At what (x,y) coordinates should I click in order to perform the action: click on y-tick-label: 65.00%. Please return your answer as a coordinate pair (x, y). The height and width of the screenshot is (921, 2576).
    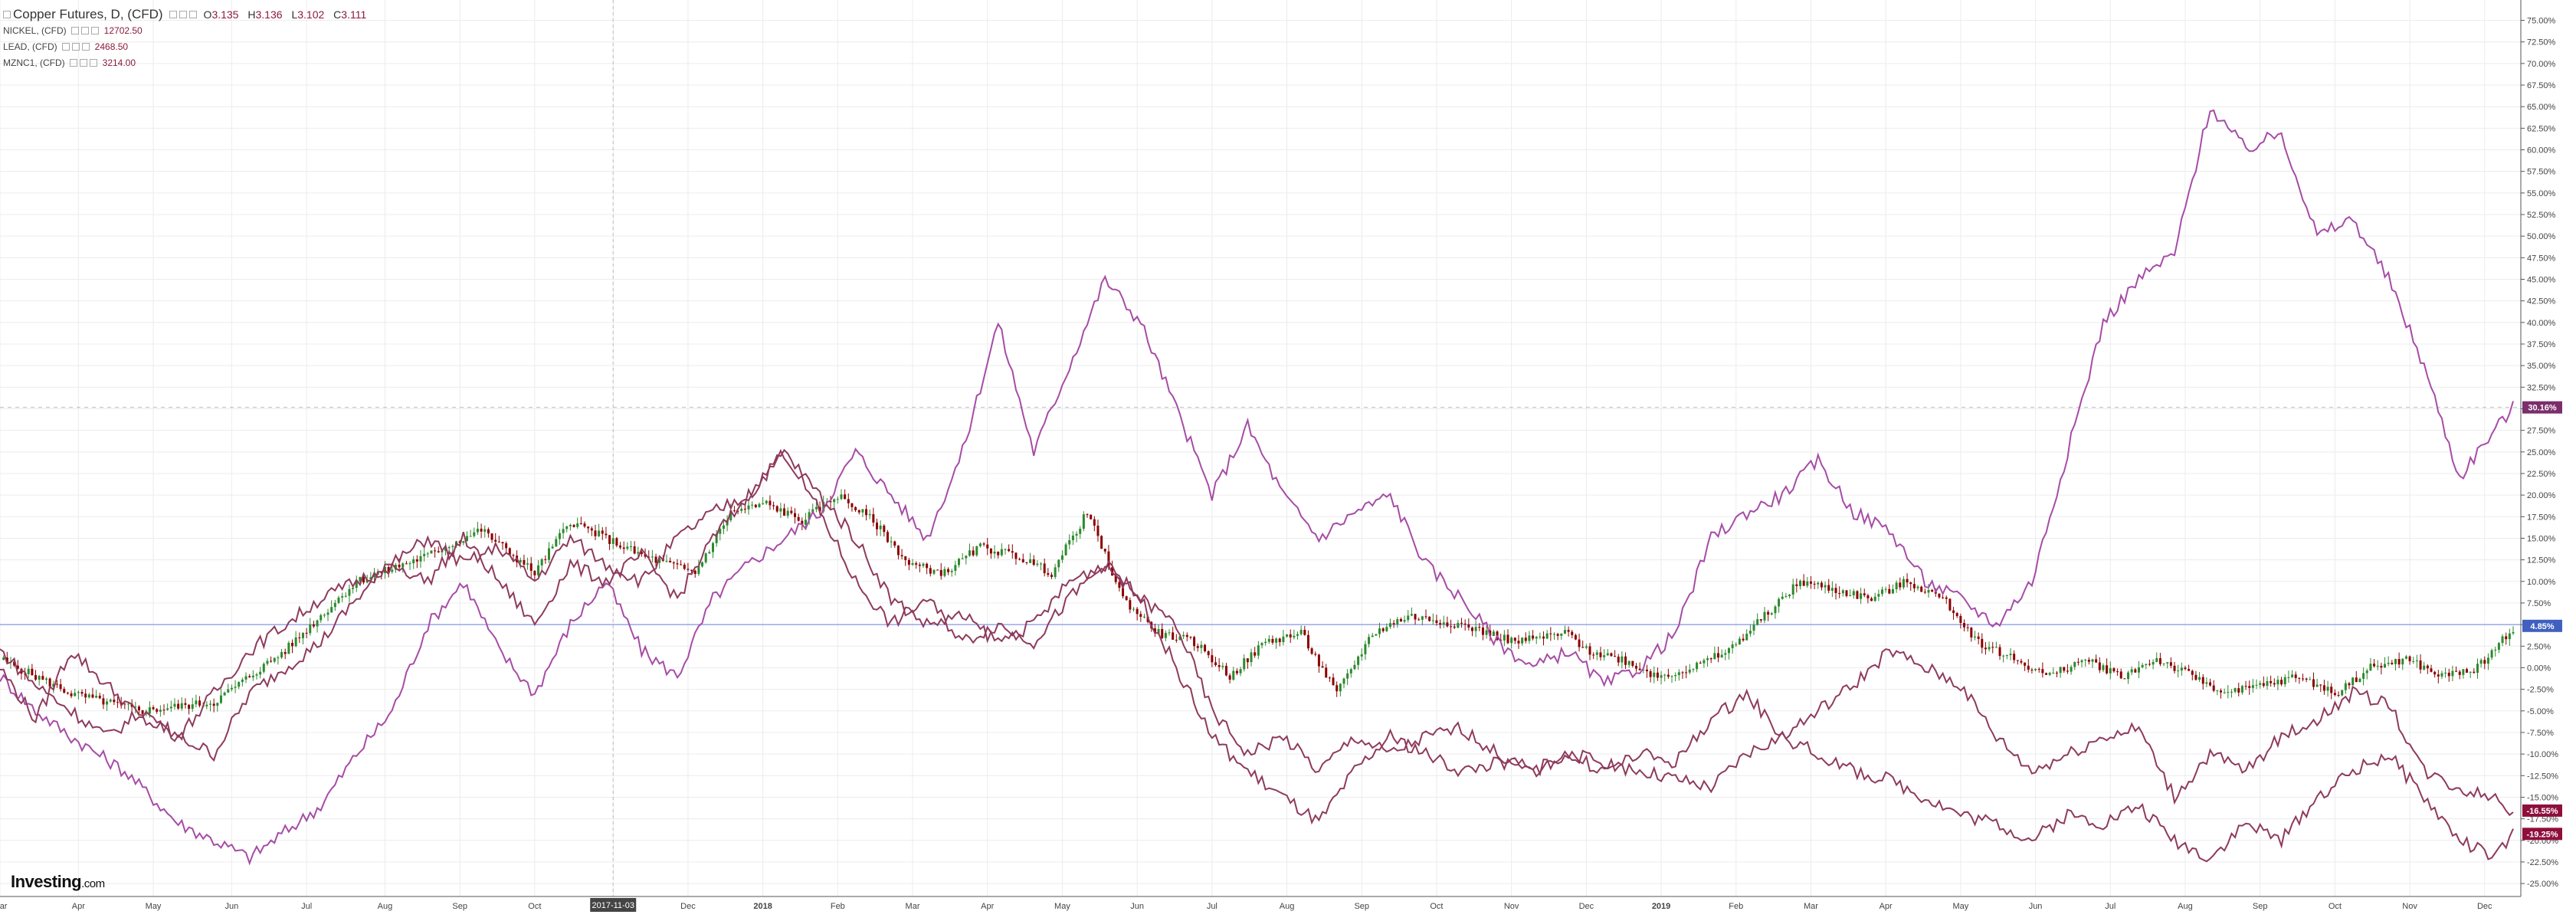
    Looking at the image, I should click on (2541, 107).